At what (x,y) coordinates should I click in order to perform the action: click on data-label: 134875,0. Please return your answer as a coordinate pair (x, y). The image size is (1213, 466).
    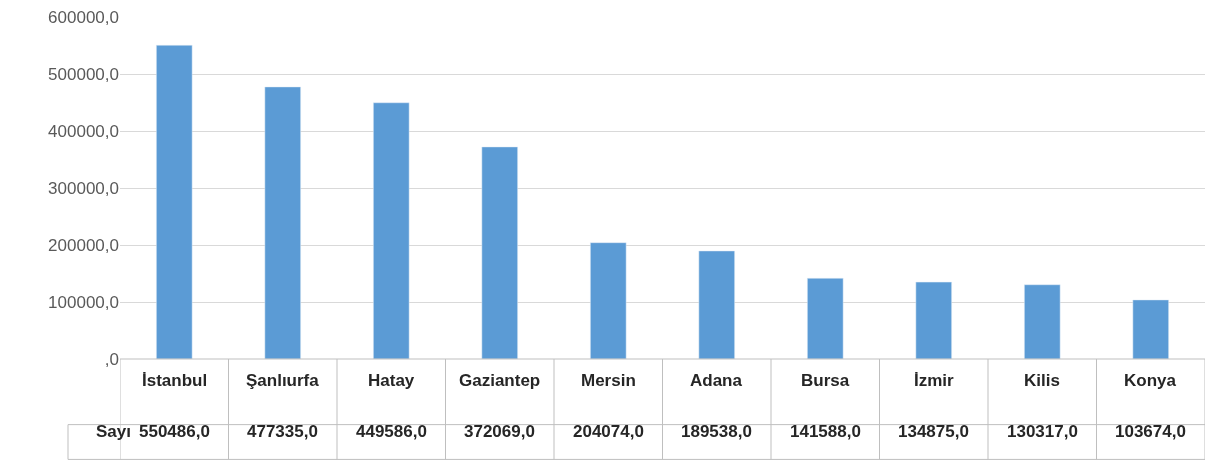
    Looking at the image, I should click on (933, 431).